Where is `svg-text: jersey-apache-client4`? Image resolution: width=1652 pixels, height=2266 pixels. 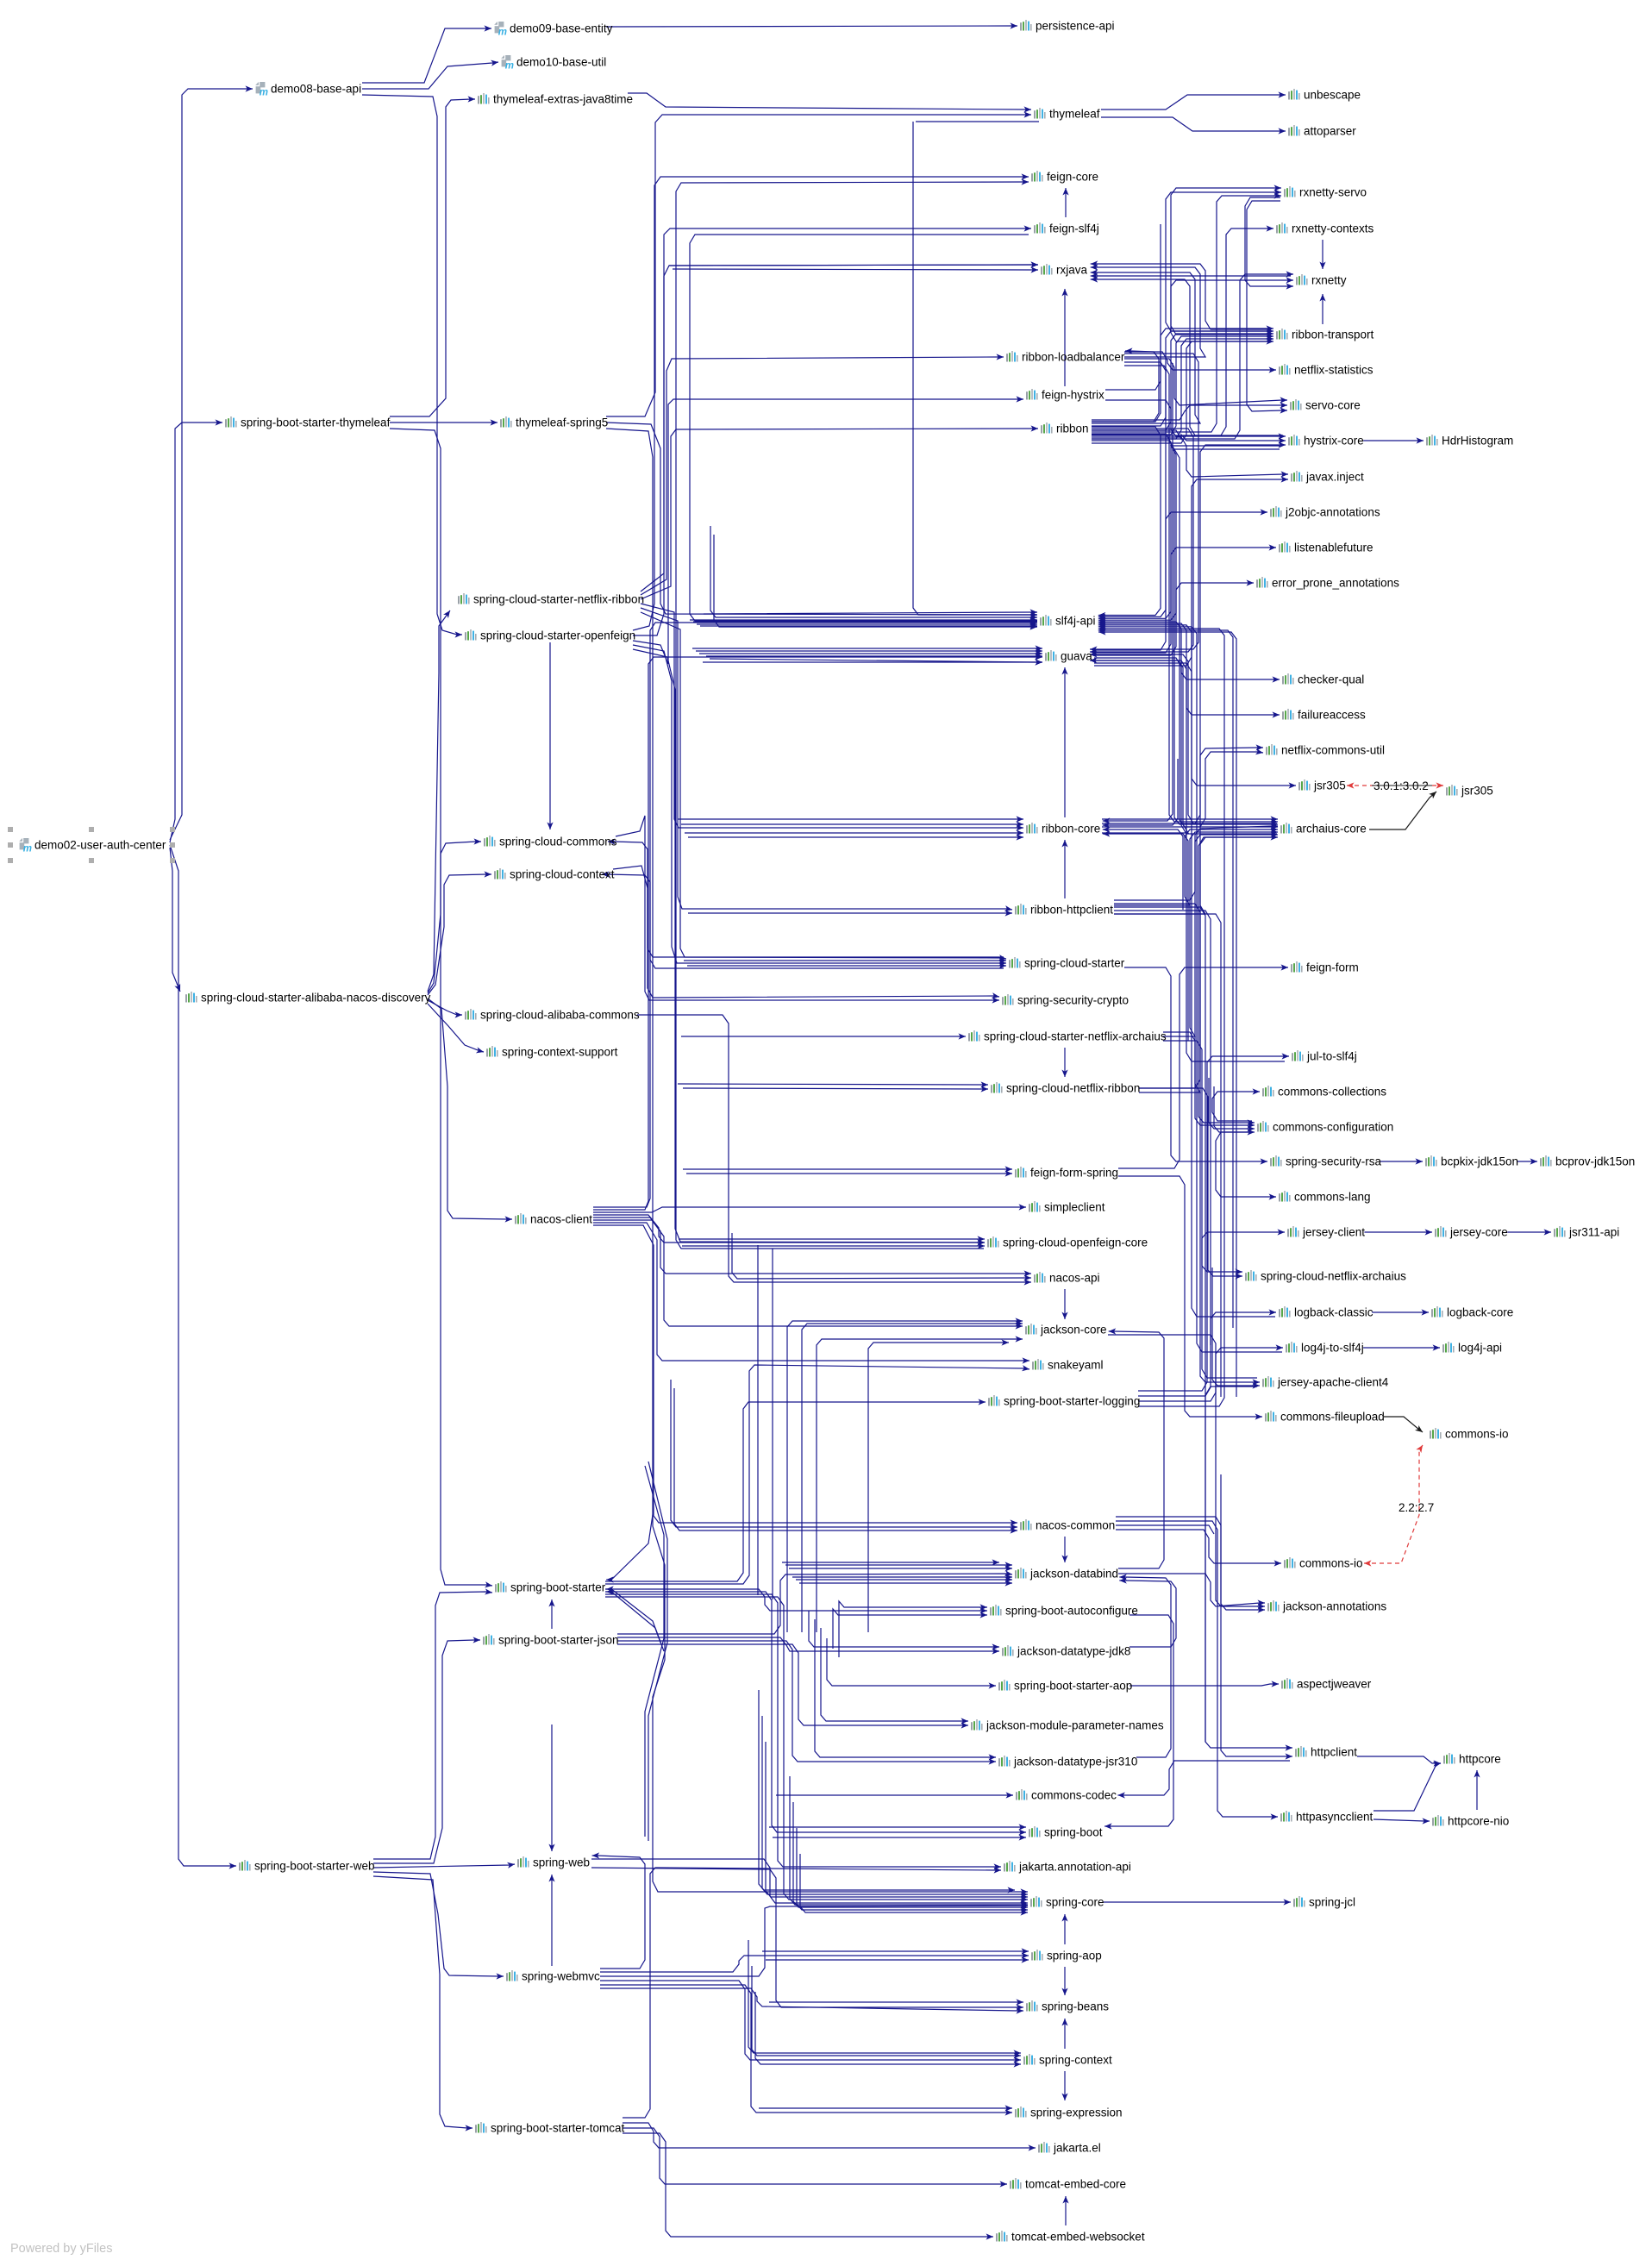
svg-text: jersey-apache-client4 is located at coordinates (1333, 1382).